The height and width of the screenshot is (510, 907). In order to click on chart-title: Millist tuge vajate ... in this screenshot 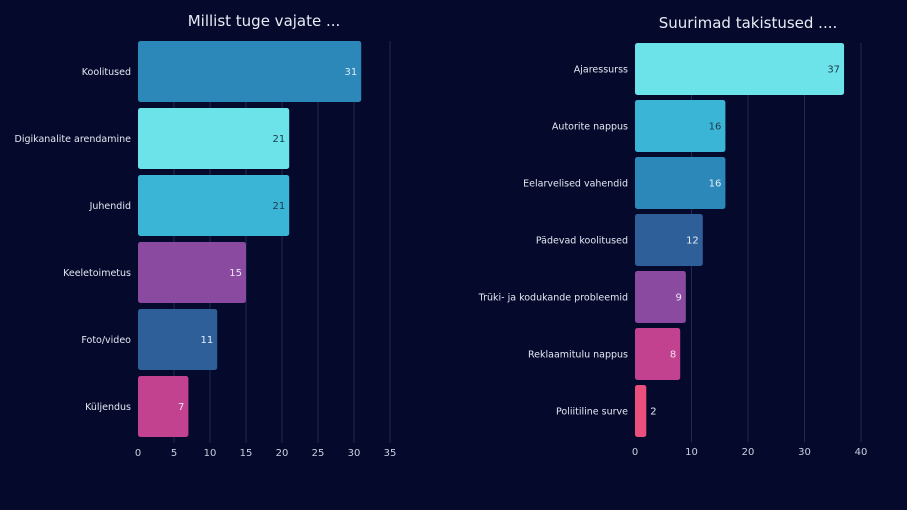, I will do `click(264, 21)`.